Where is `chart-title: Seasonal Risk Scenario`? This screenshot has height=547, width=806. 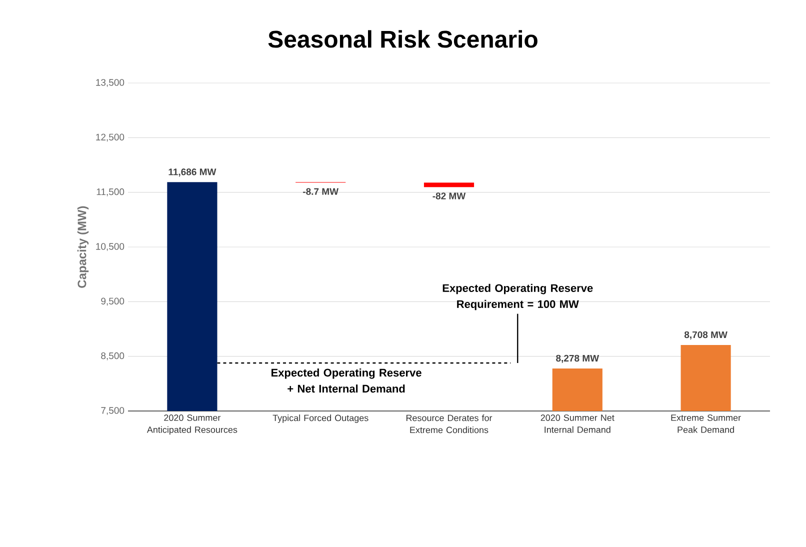
chart-title: Seasonal Risk Scenario is located at coordinates (403, 39).